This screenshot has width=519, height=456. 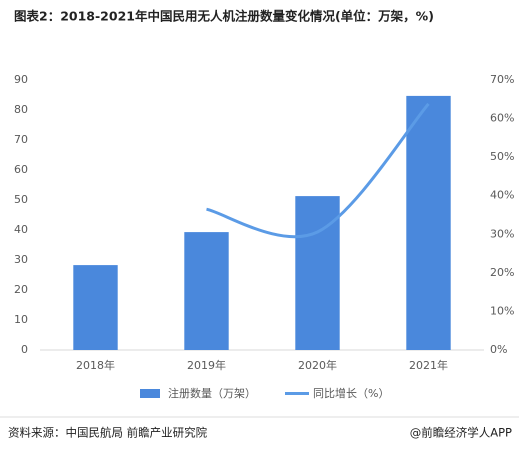 I want to click on chart-title: 图表2：2018-2021年中国民用无人机注册数量变化情况(单位：万架，%), so click(x=224, y=16).